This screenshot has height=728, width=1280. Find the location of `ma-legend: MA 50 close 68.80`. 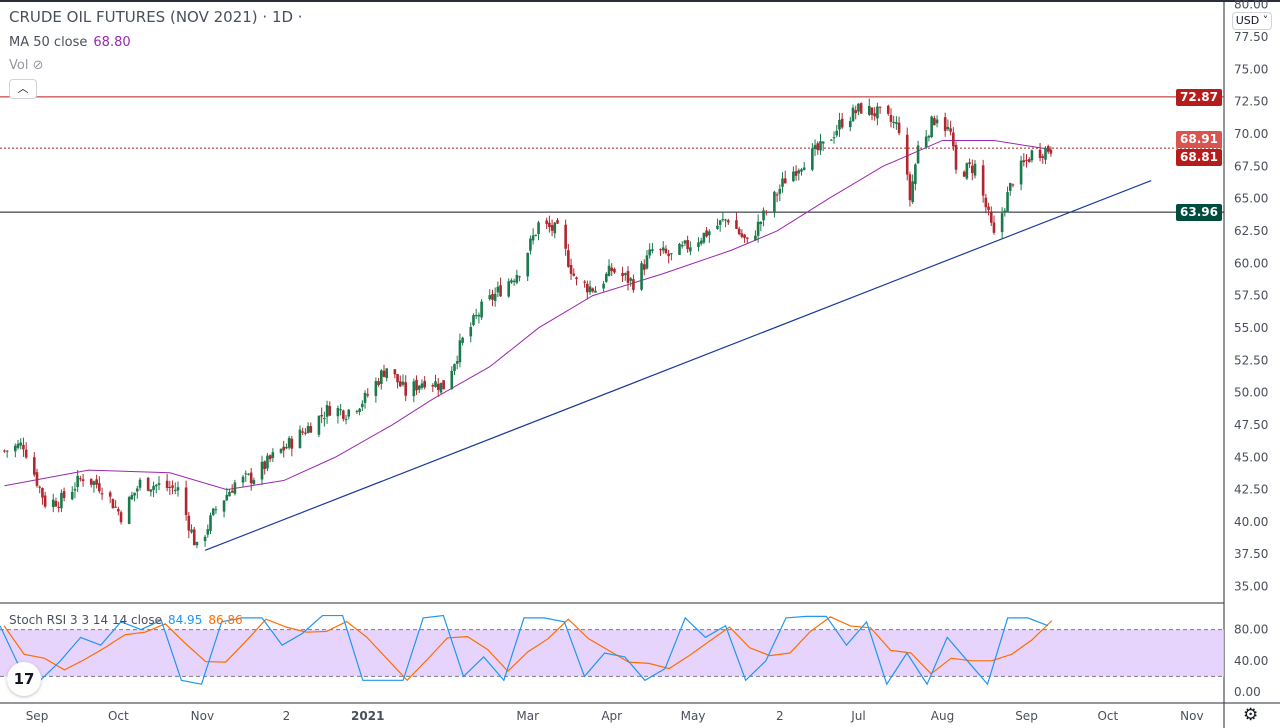

ma-legend: MA 50 close 68.80 is located at coordinates (70, 42).